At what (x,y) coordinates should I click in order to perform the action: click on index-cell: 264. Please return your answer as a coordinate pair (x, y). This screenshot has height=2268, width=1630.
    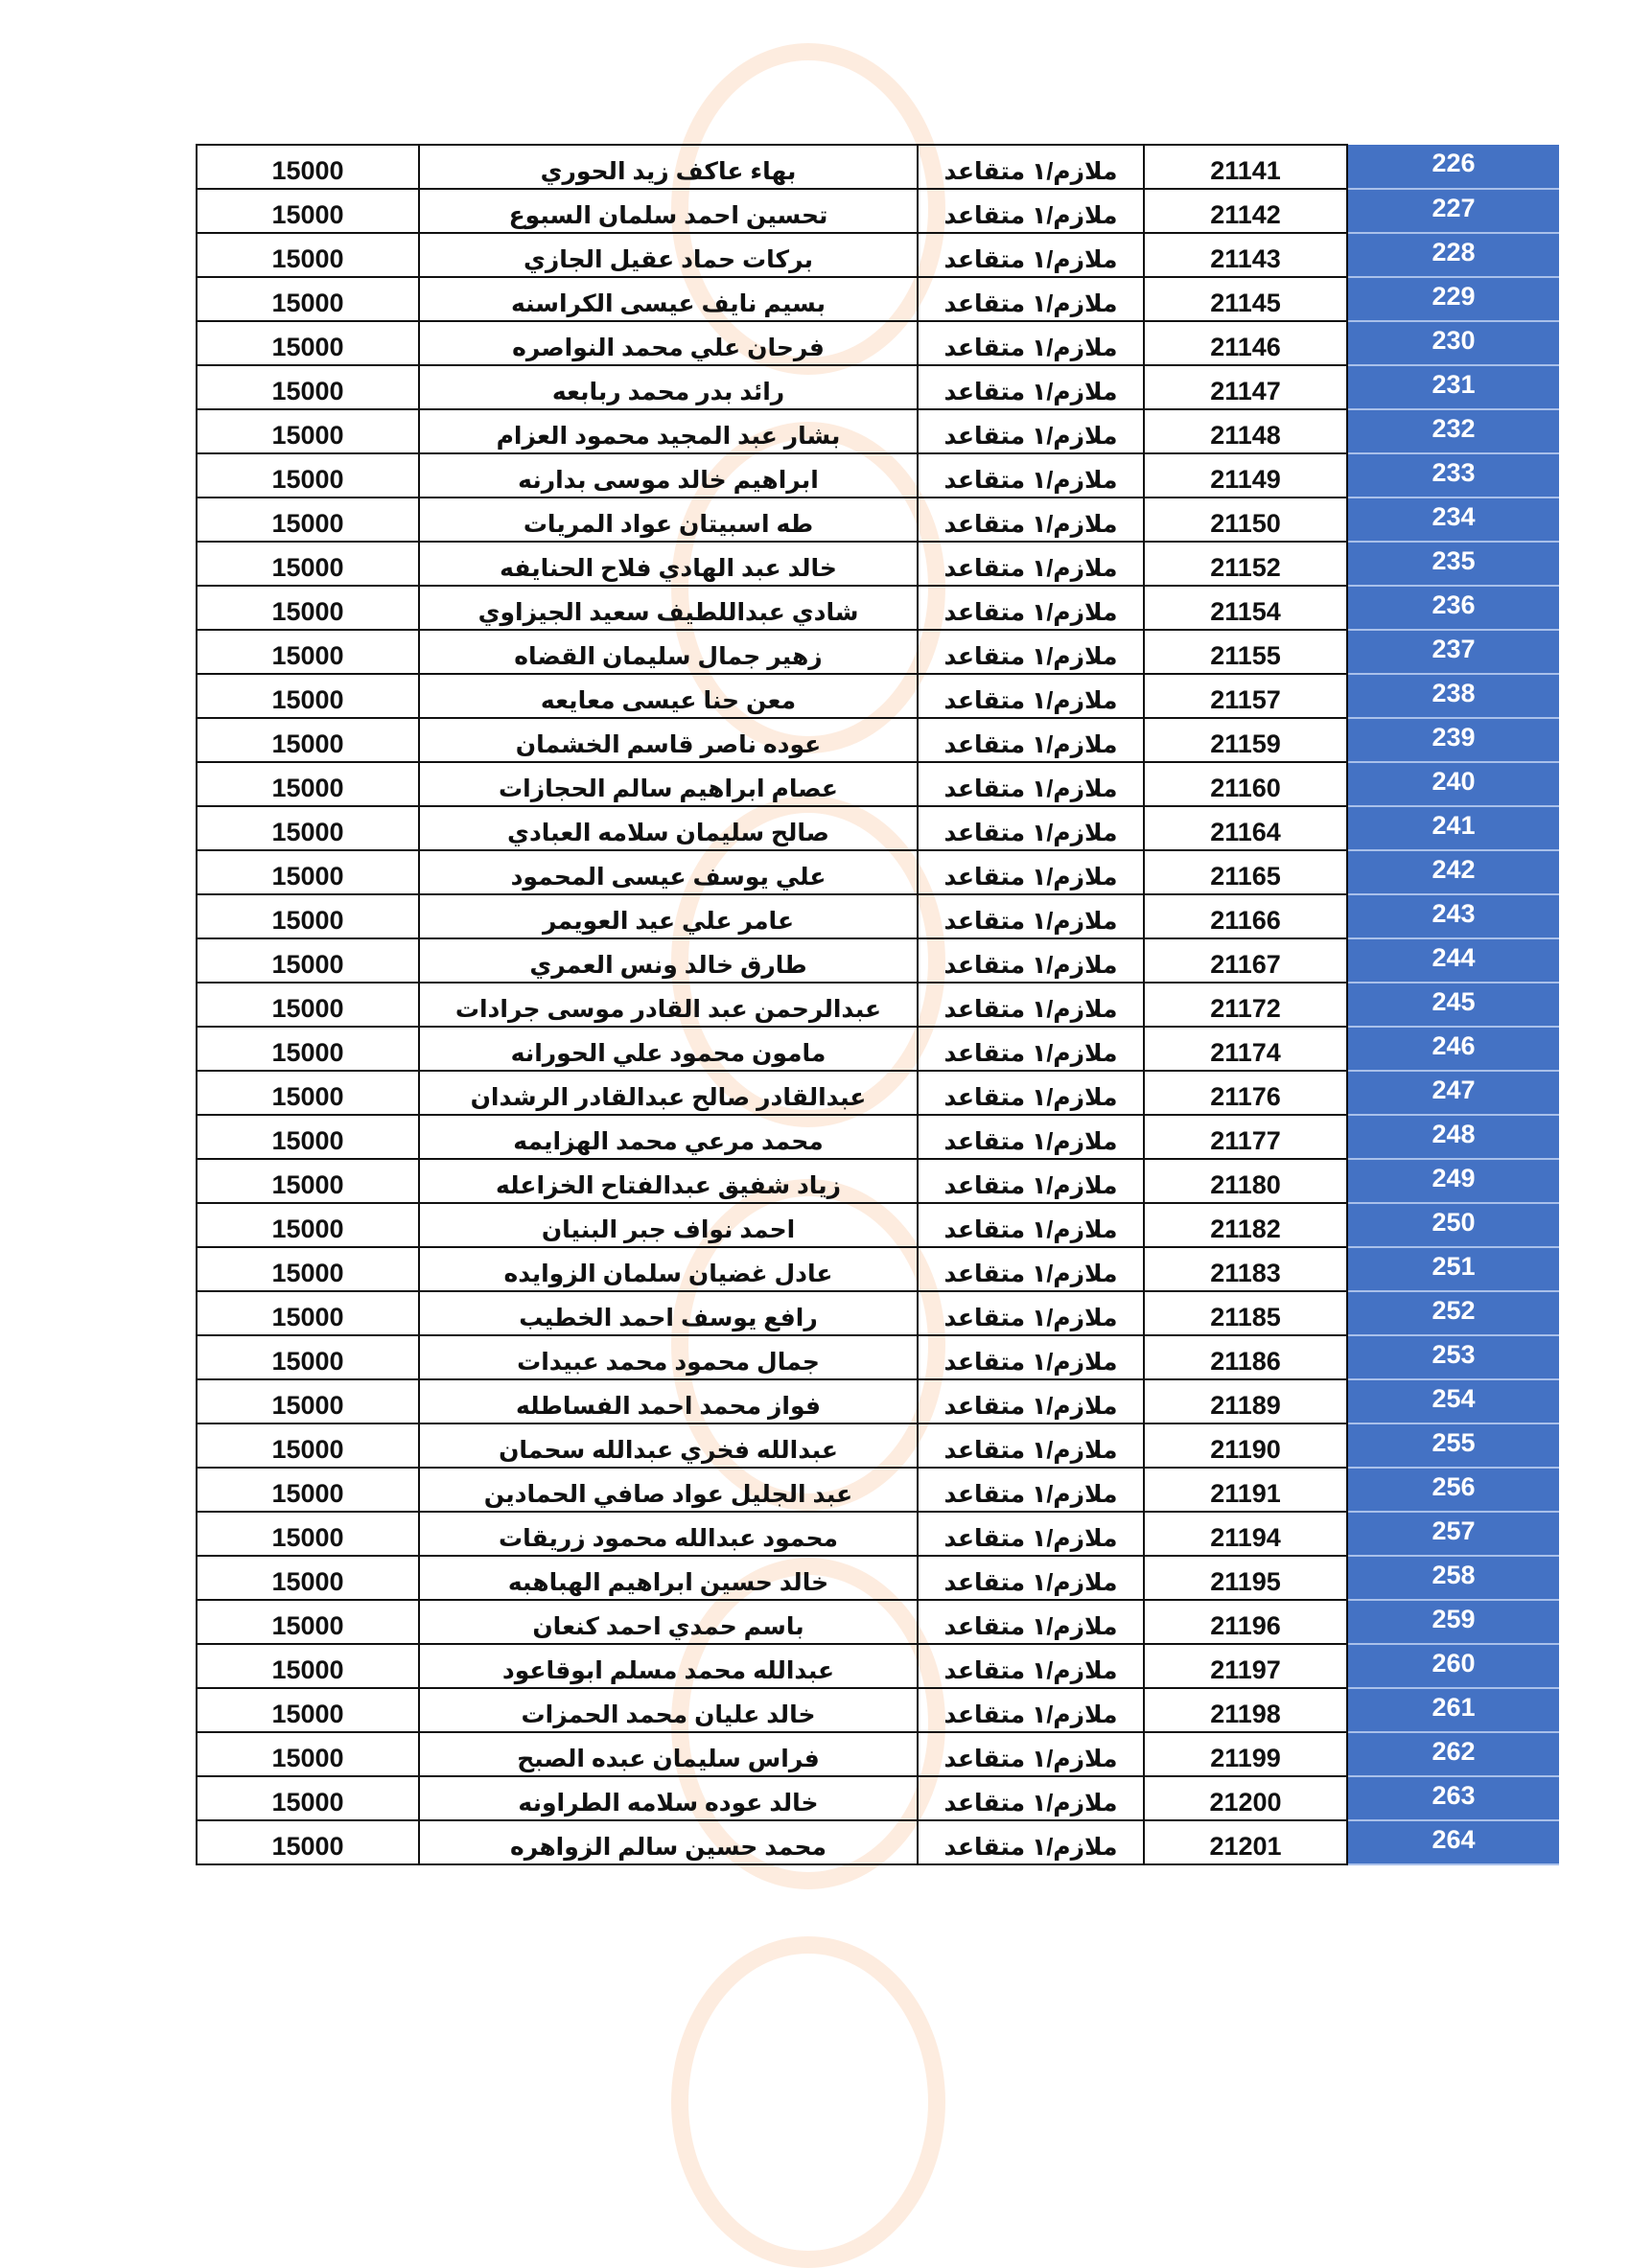
    Looking at the image, I should click on (1453, 1842).